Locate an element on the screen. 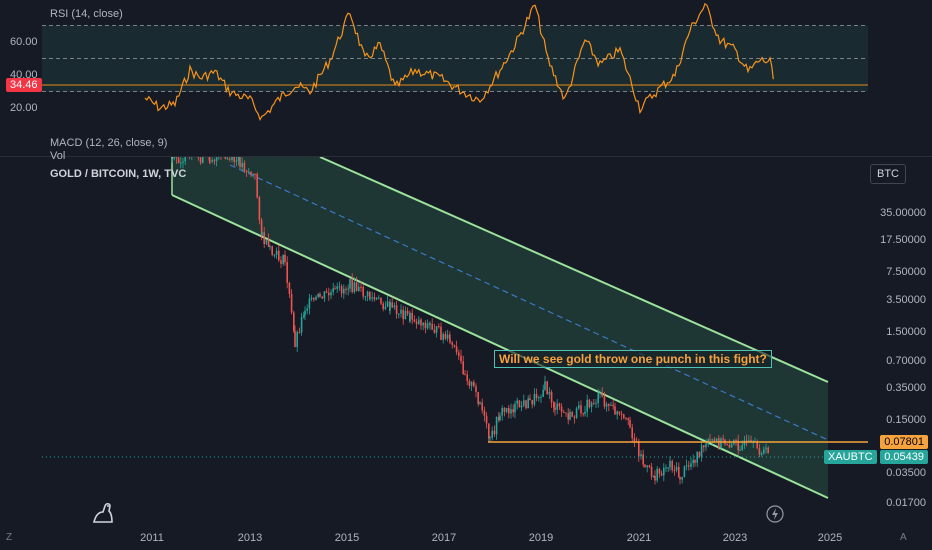 The width and height of the screenshot is (932, 550). price-axis-label: 1.50000 is located at coordinates (906, 332).